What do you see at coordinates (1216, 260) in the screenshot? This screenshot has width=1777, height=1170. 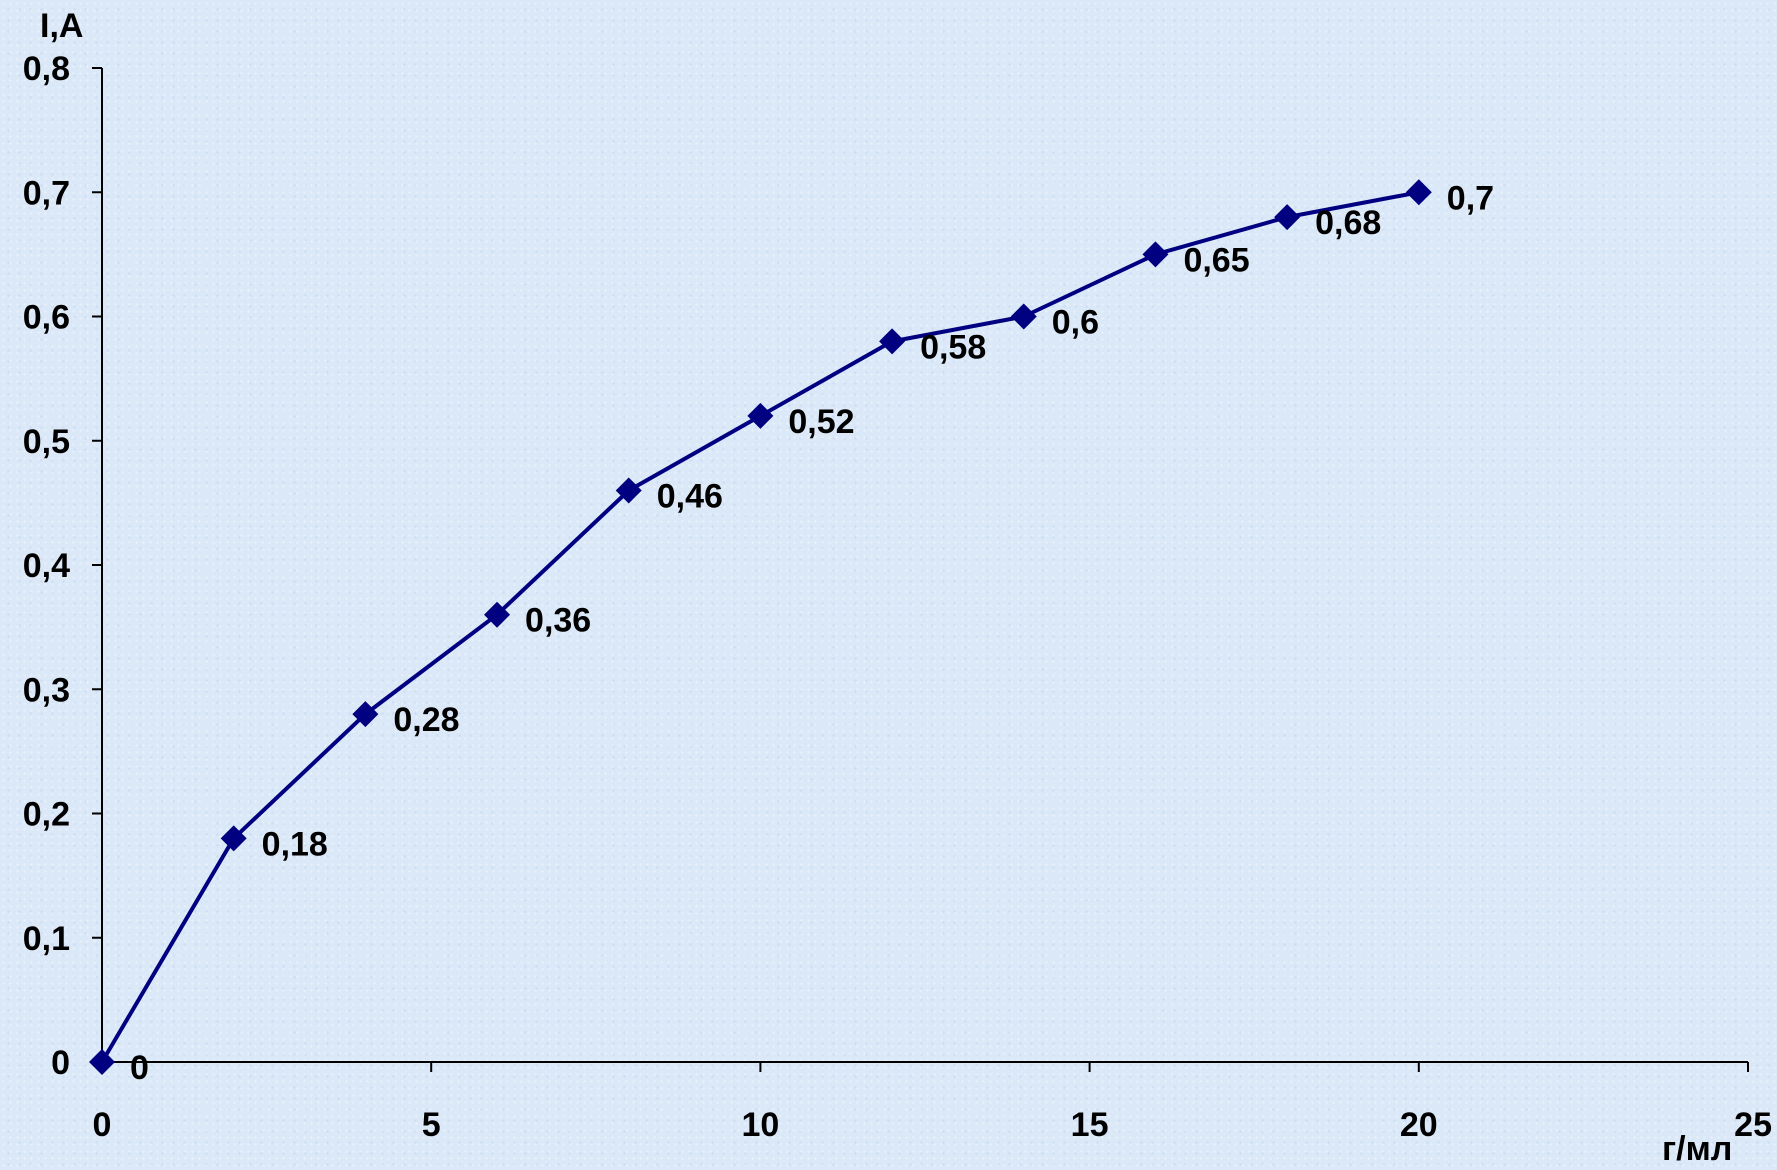 I see `data-label: 0,65` at bounding box center [1216, 260].